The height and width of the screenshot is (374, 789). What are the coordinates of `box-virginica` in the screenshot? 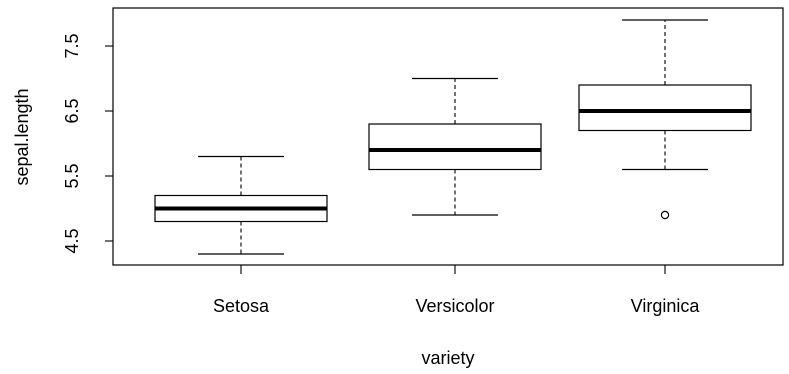 It's located at (665, 119).